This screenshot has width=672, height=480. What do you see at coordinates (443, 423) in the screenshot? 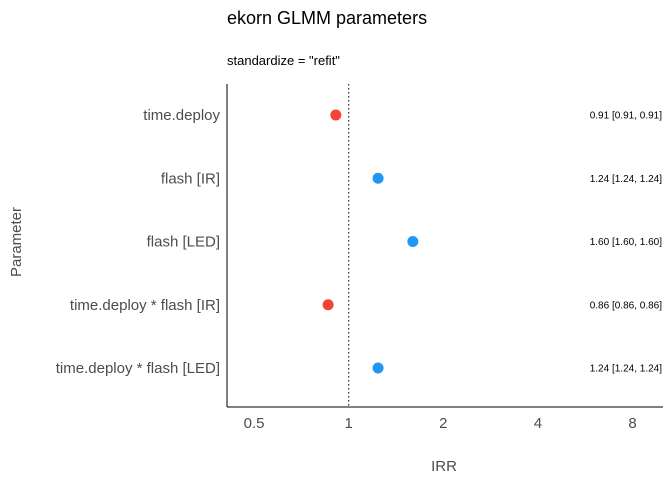
I see `x-tick-label: 2` at bounding box center [443, 423].